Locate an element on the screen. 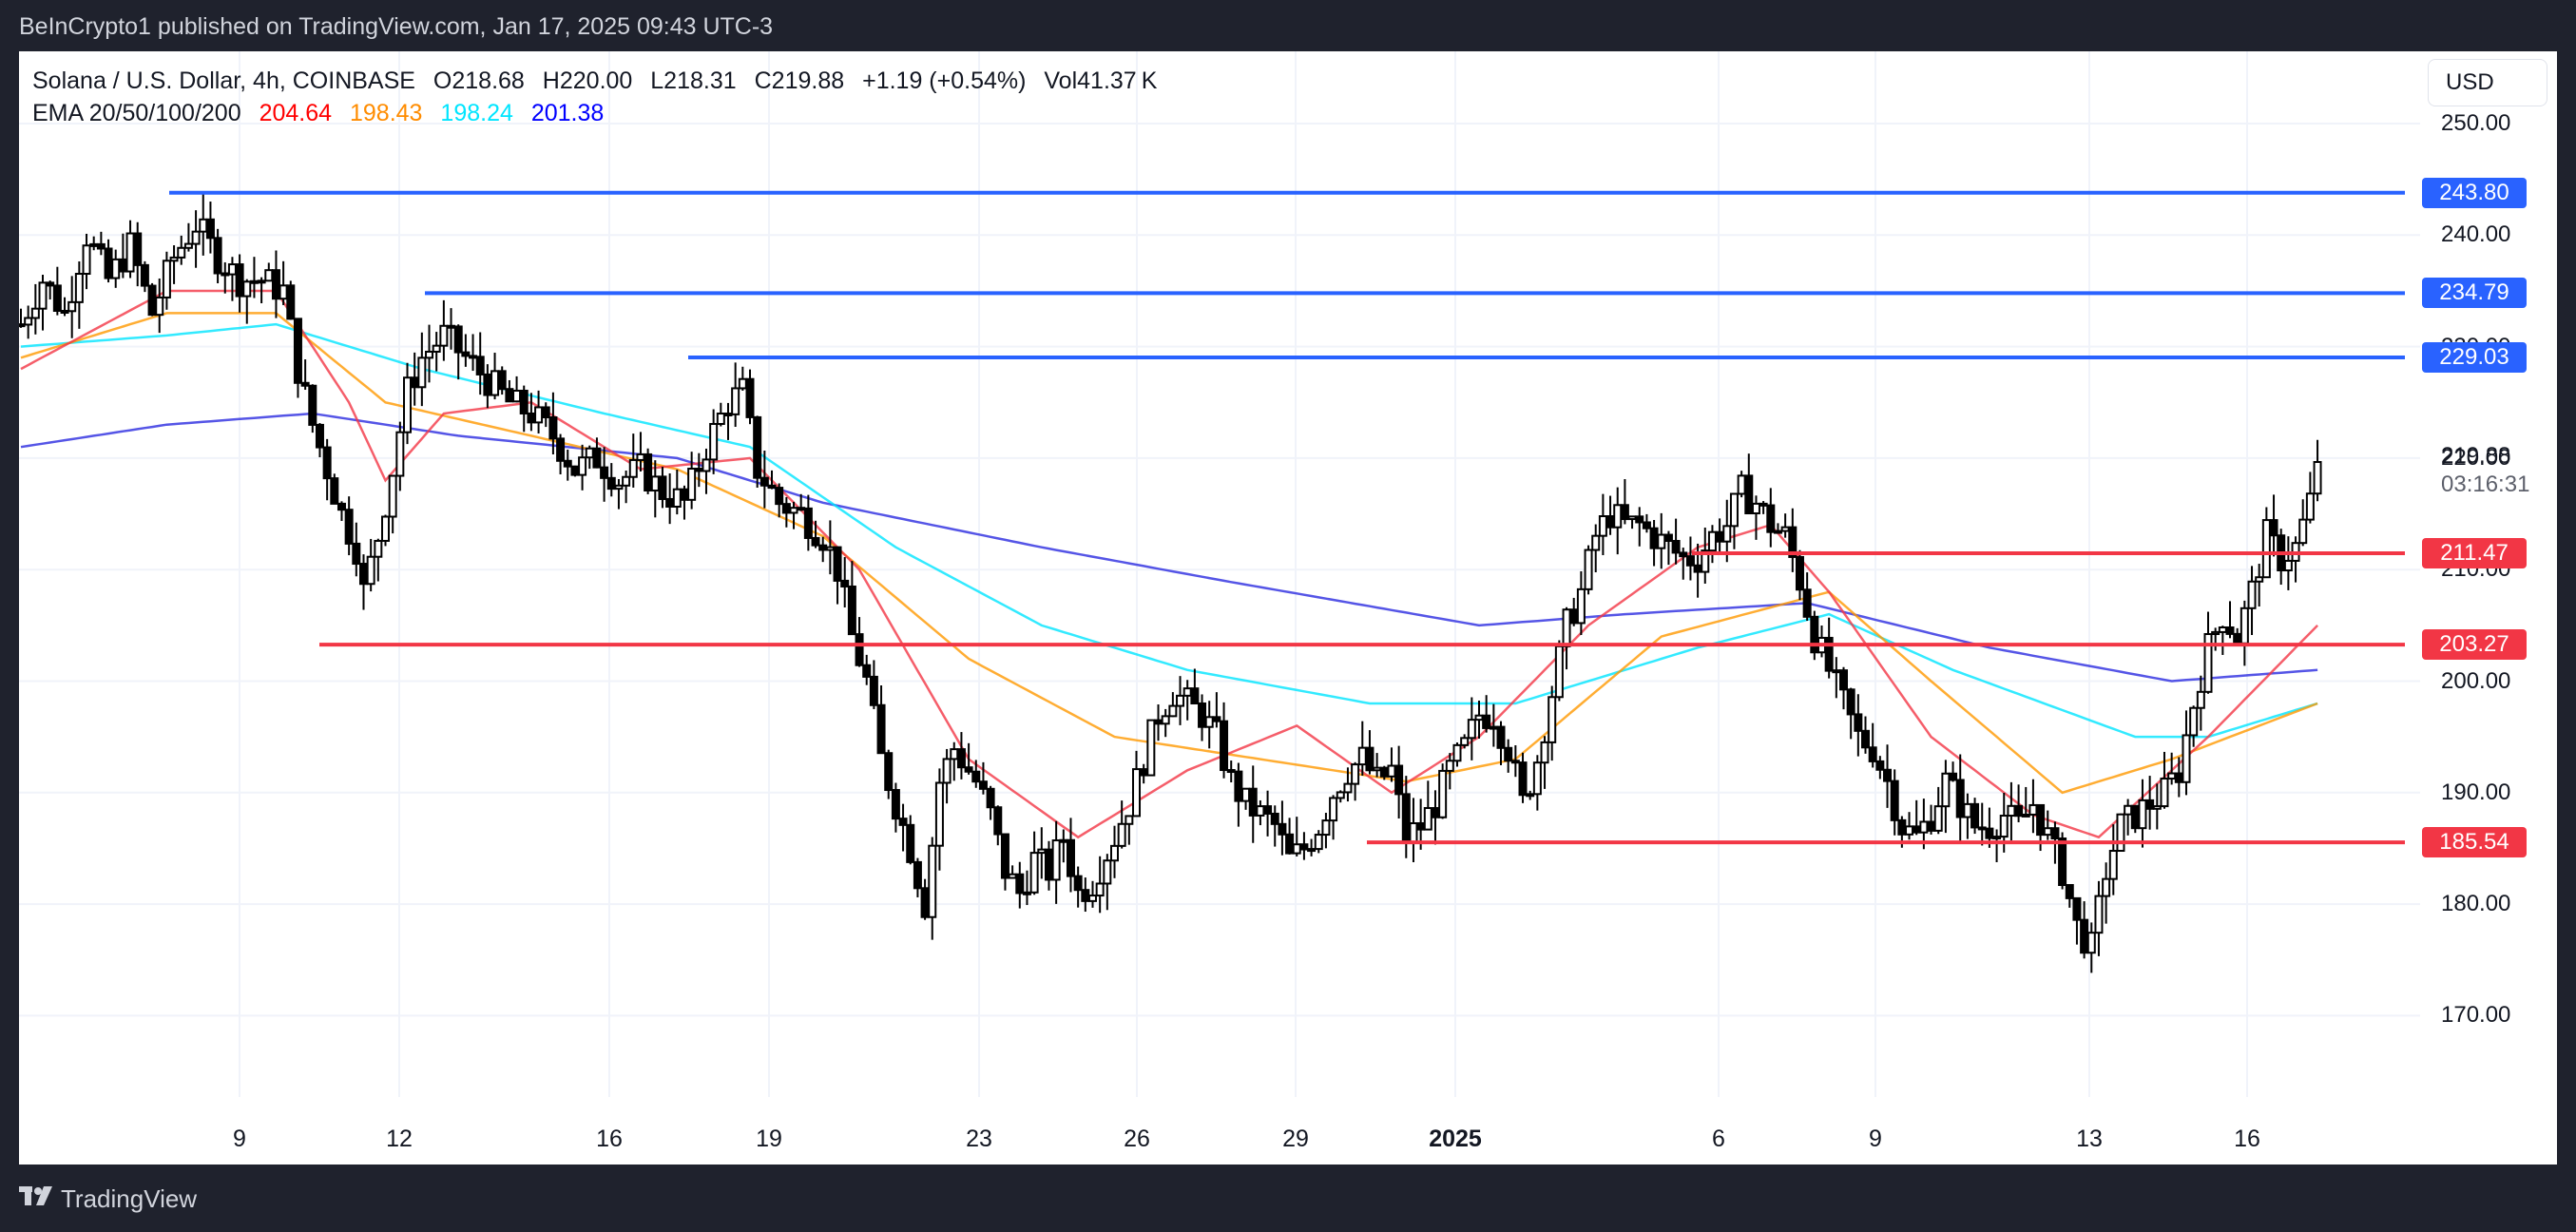 This screenshot has height=1232, width=2576. tradingview-logo-icon is located at coordinates (36, 1199).